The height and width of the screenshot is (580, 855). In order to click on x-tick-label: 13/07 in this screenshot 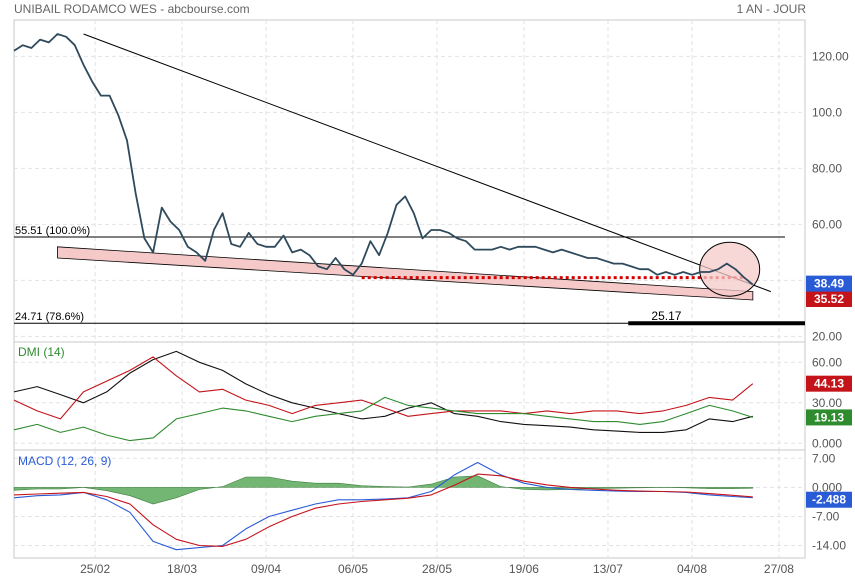, I will do `click(608, 569)`.